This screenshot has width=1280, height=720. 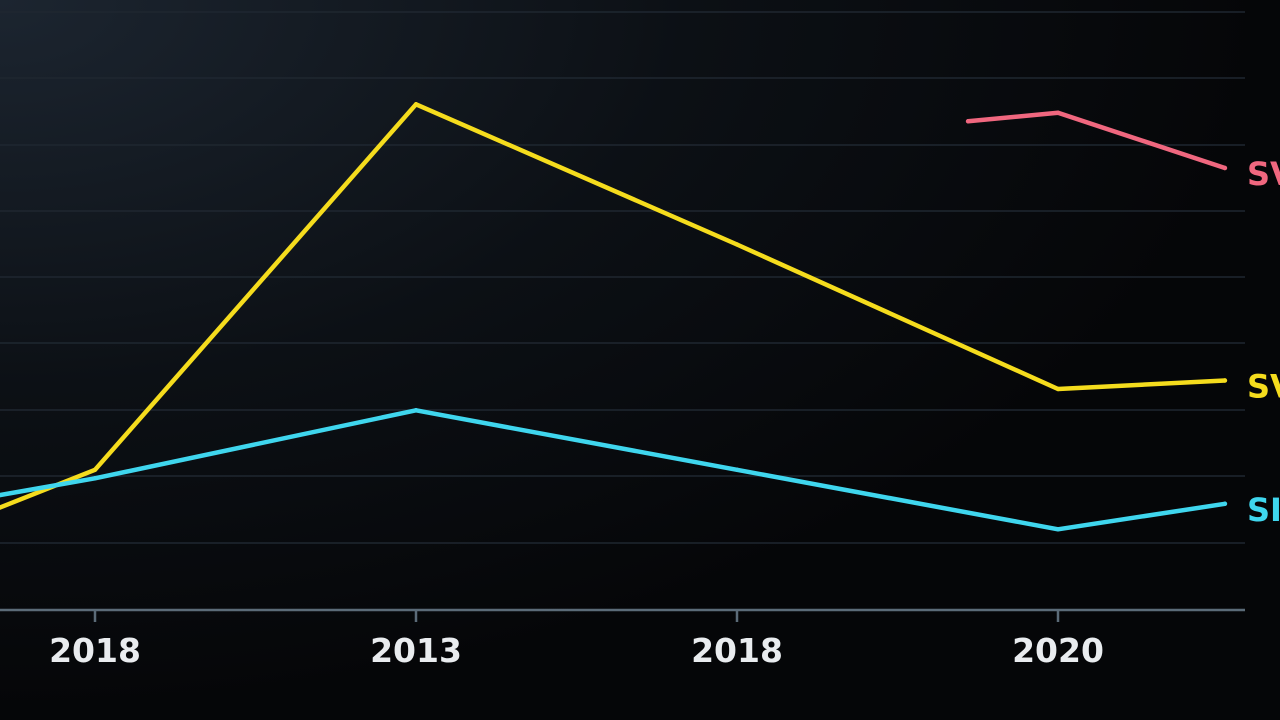 What do you see at coordinates (416, 650) in the screenshot?
I see `x-tick-label: 2013` at bounding box center [416, 650].